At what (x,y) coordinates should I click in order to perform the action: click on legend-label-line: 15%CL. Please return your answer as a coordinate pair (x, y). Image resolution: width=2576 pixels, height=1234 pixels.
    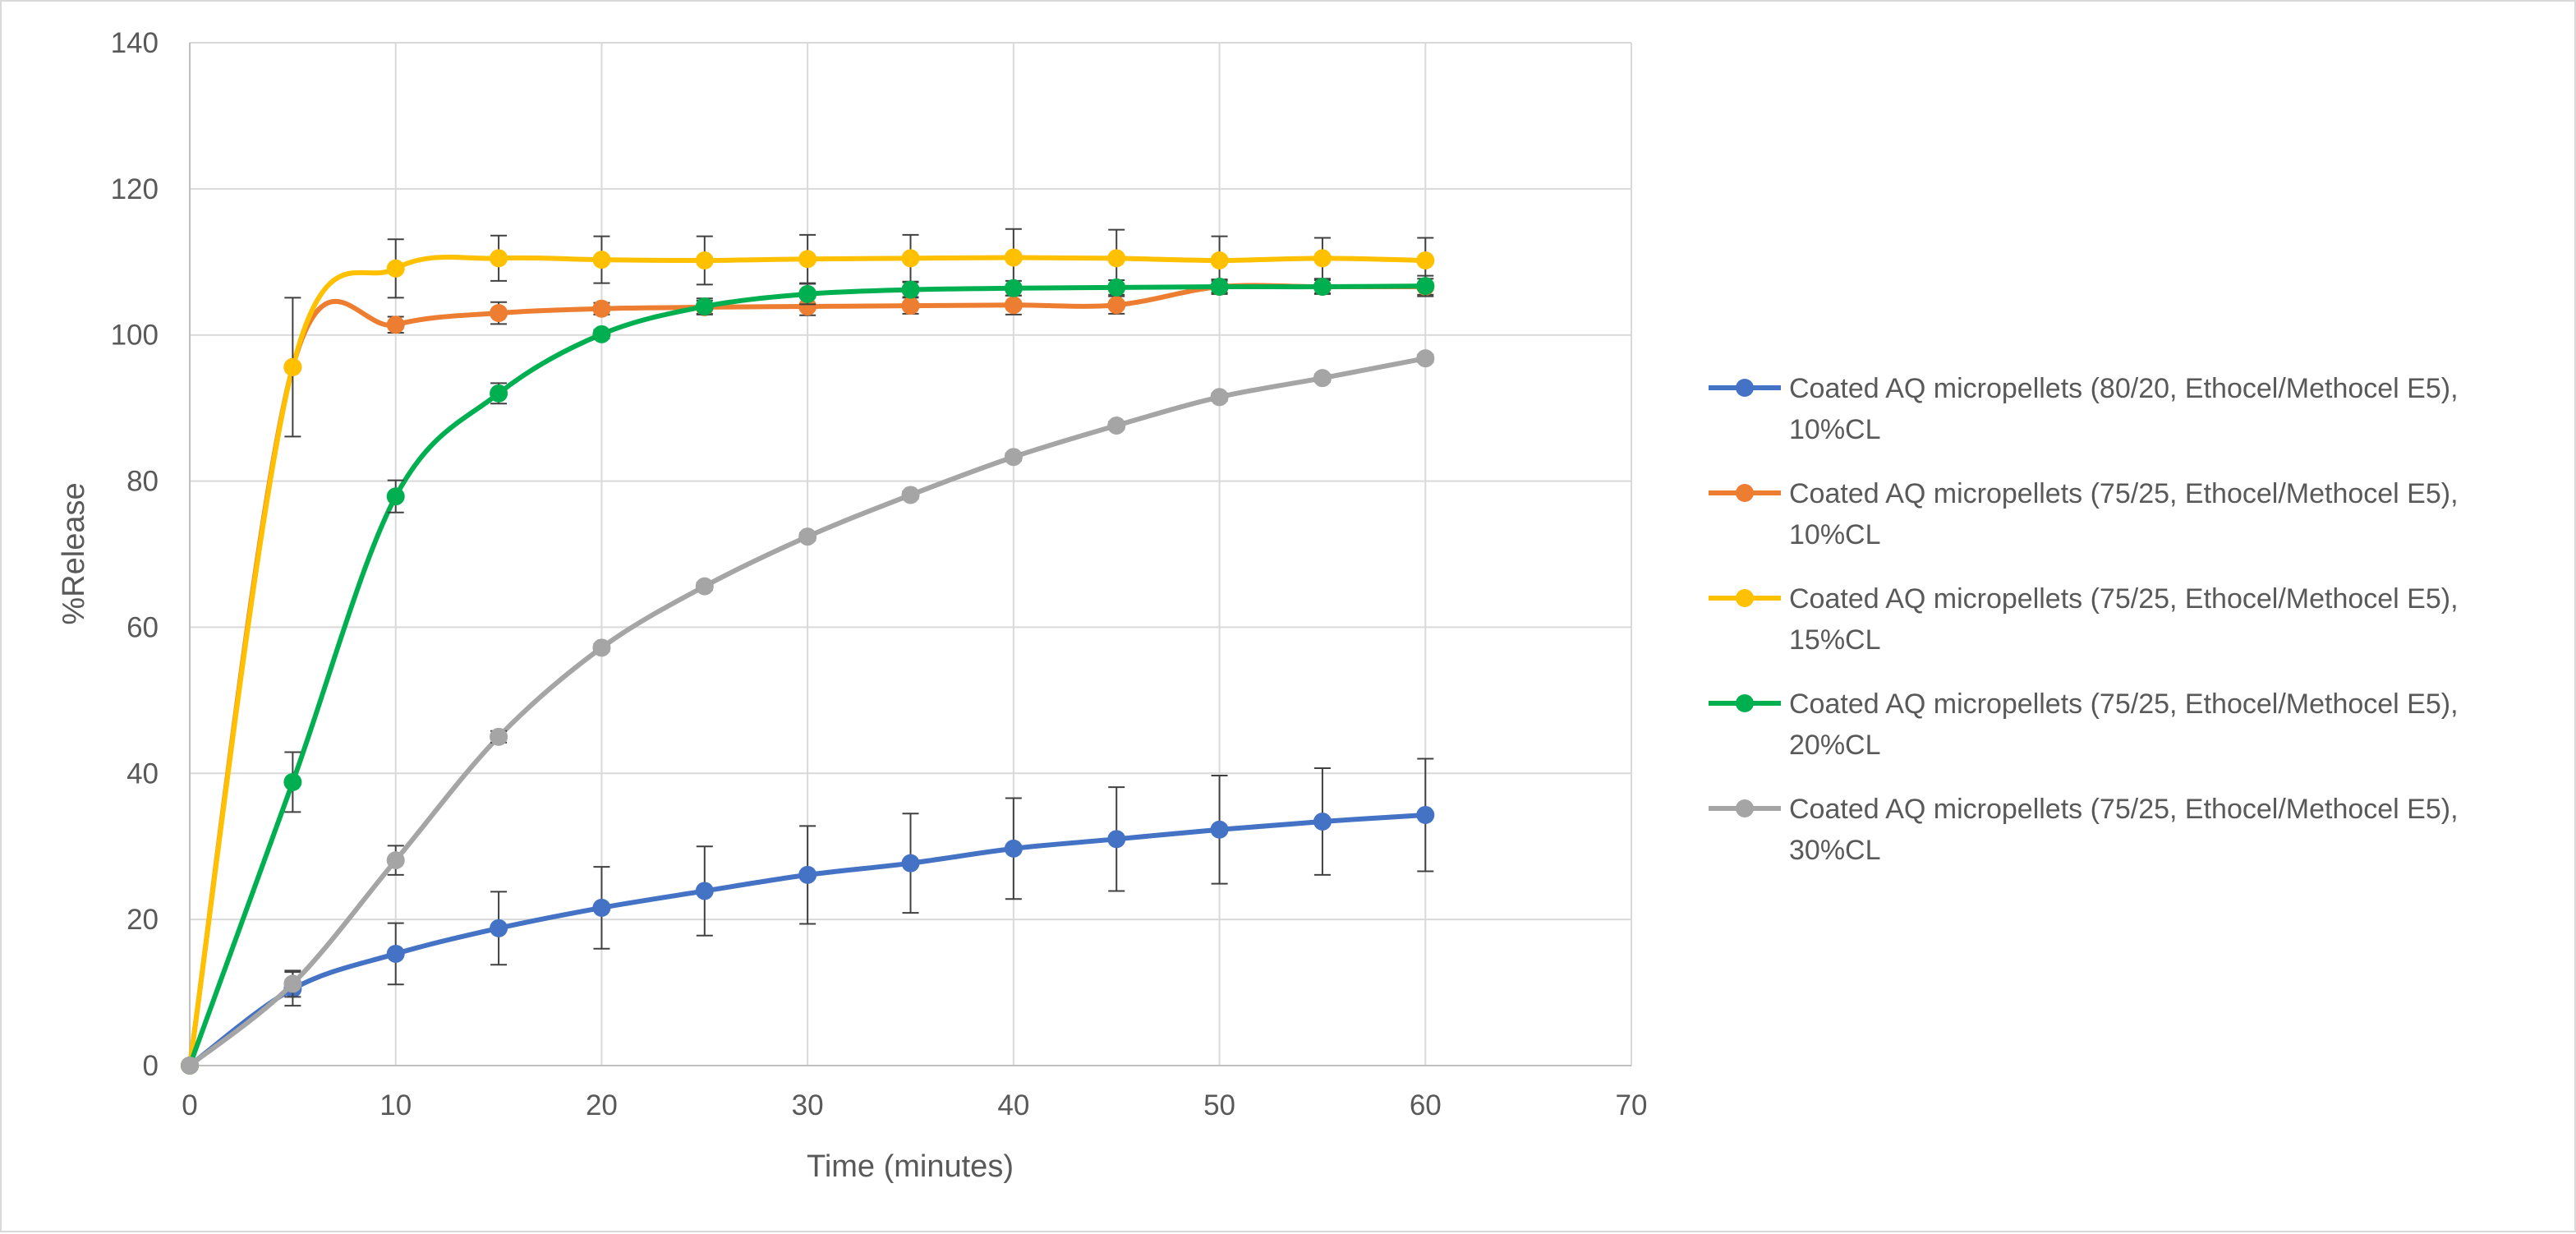
    Looking at the image, I should click on (1835, 640).